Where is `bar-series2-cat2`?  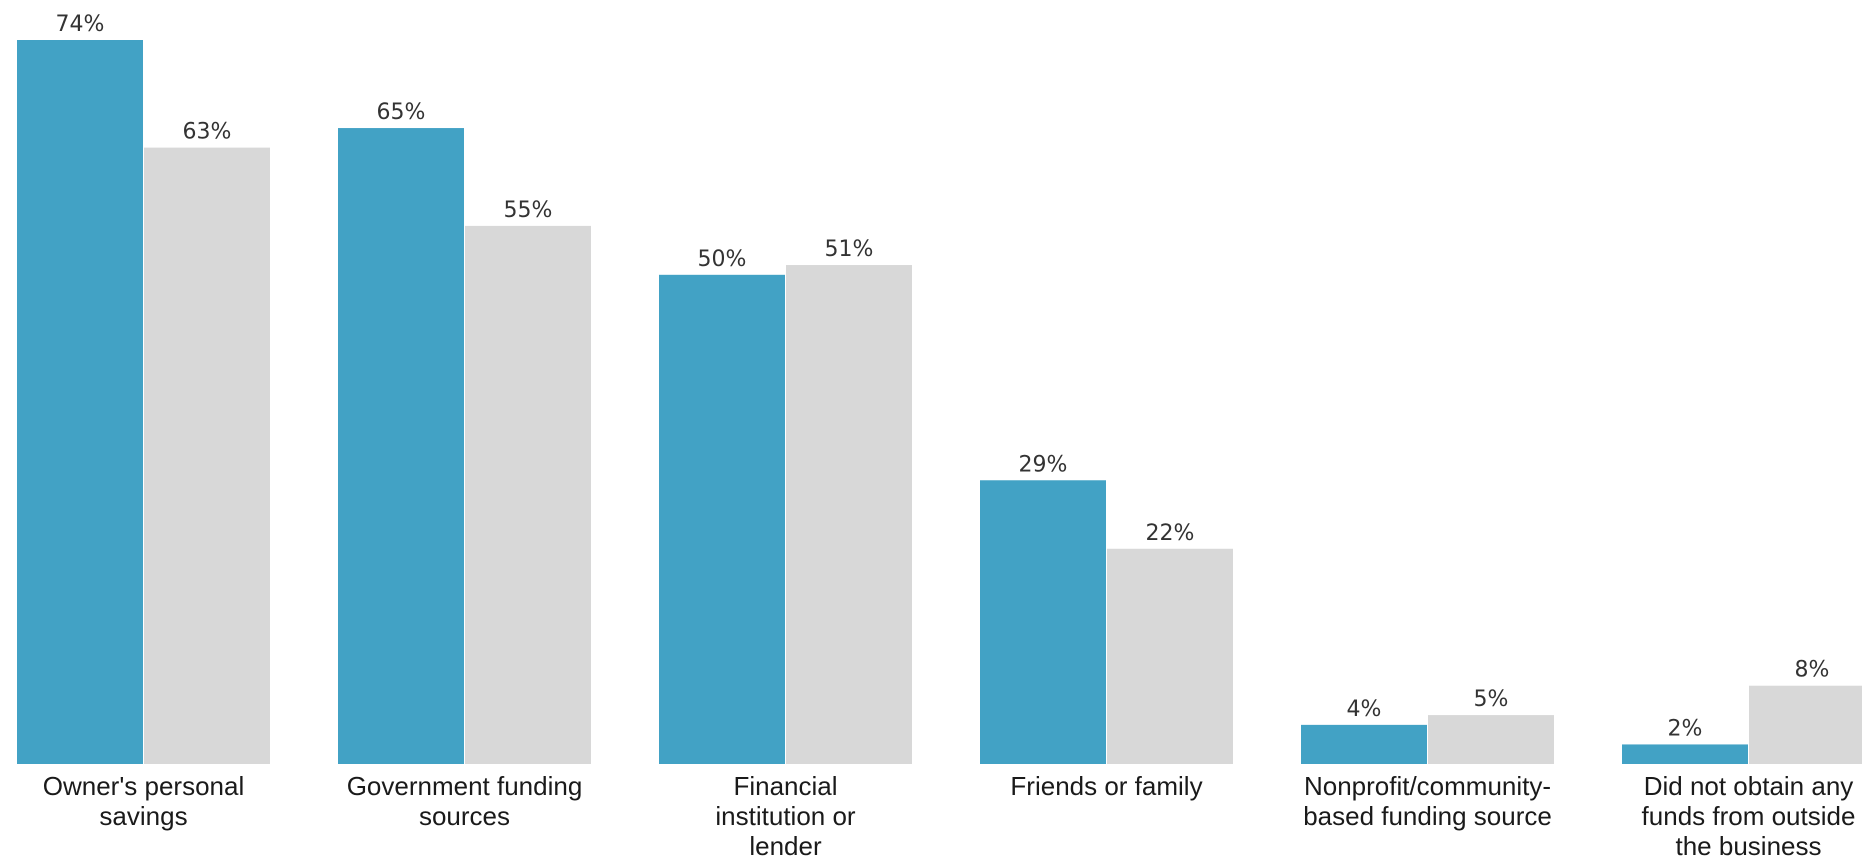 bar-series2-cat2 is located at coordinates (528, 494).